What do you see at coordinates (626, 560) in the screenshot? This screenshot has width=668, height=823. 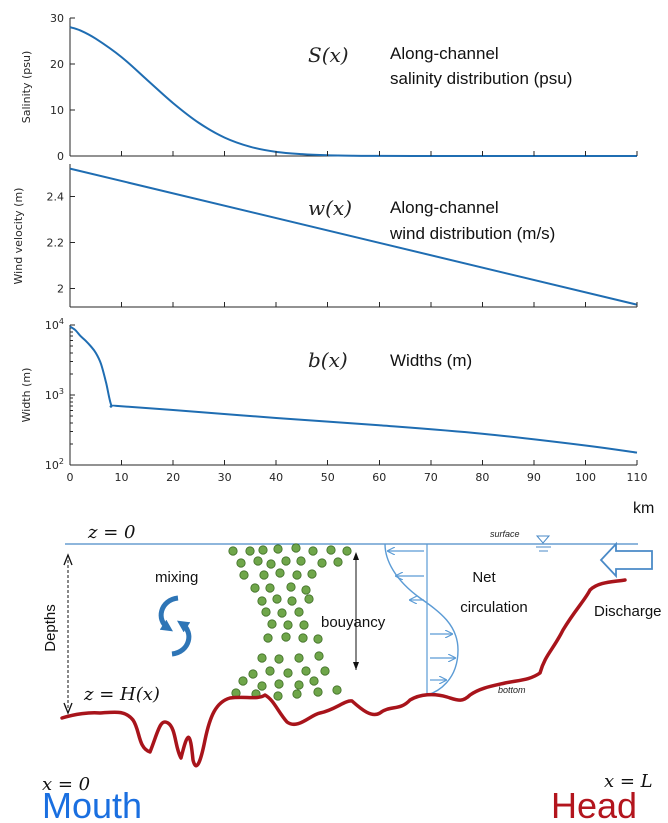 I see `discharge-arrow-icon` at bounding box center [626, 560].